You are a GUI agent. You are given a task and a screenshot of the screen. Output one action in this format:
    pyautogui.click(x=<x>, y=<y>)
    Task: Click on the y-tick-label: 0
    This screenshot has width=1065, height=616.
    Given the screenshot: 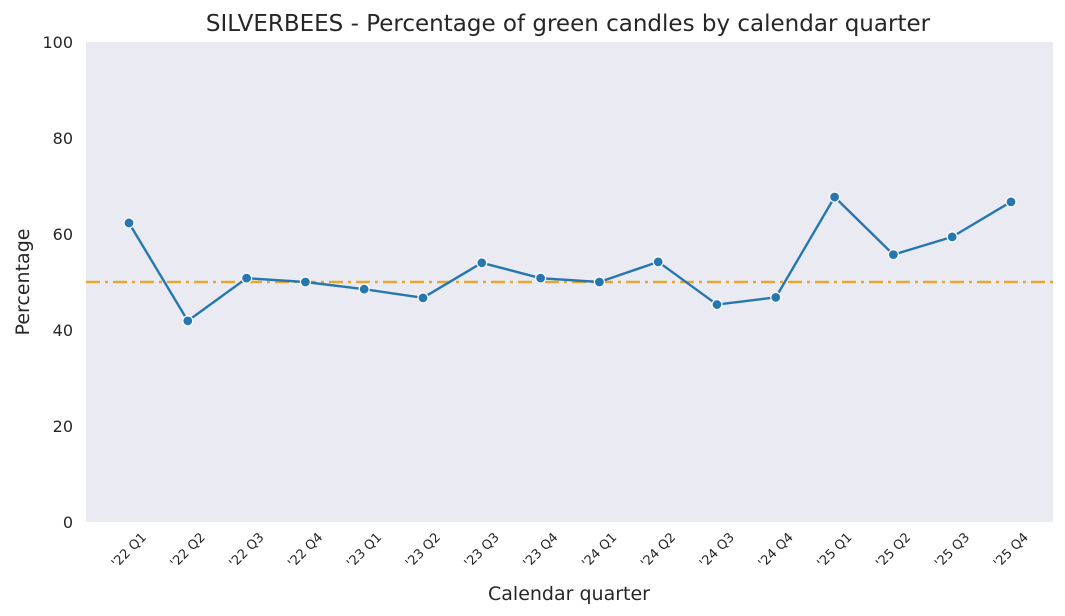 What is the action you would take?
    pyautogui.click(x=68, y=522)
    